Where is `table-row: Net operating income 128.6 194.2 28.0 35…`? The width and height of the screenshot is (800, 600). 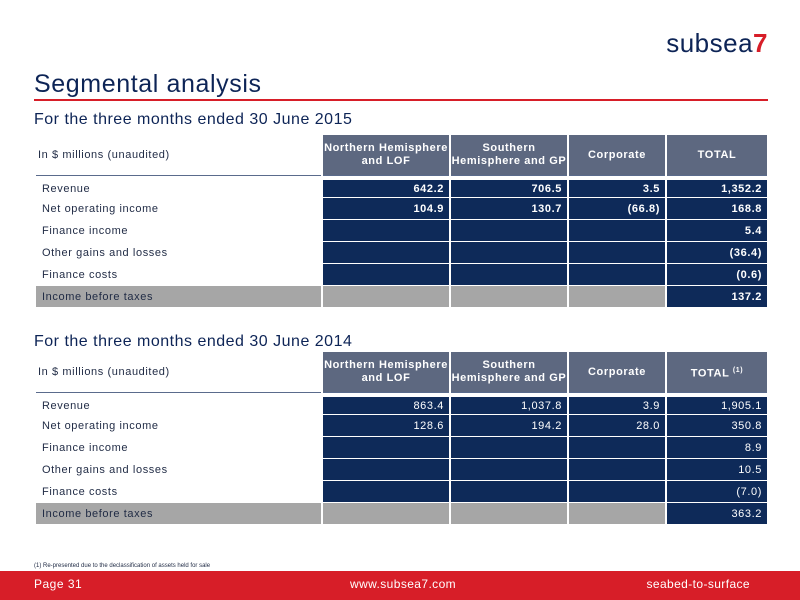 table-row: Net operating income 128.6 194.2 28.0 35… is located at coordinates (401, 426).